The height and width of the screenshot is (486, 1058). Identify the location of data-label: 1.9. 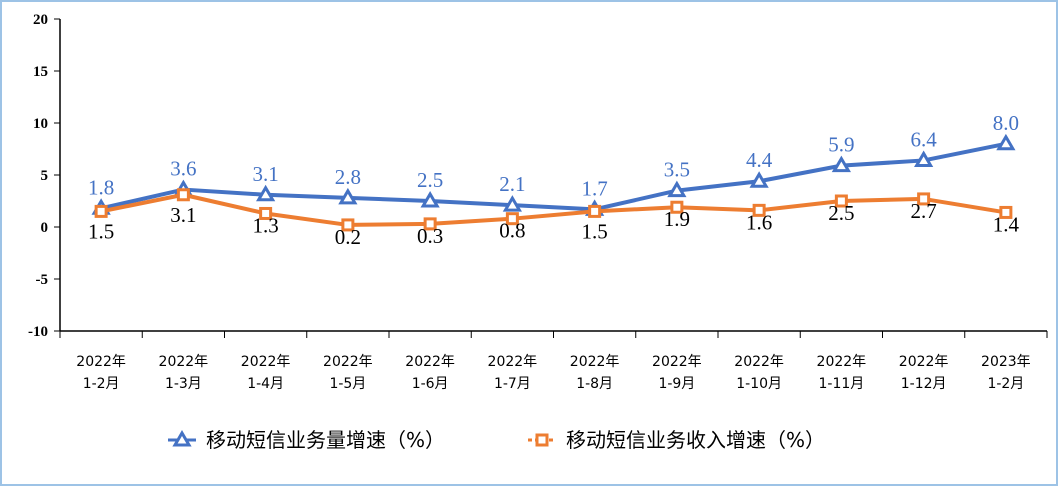
(677, 219).